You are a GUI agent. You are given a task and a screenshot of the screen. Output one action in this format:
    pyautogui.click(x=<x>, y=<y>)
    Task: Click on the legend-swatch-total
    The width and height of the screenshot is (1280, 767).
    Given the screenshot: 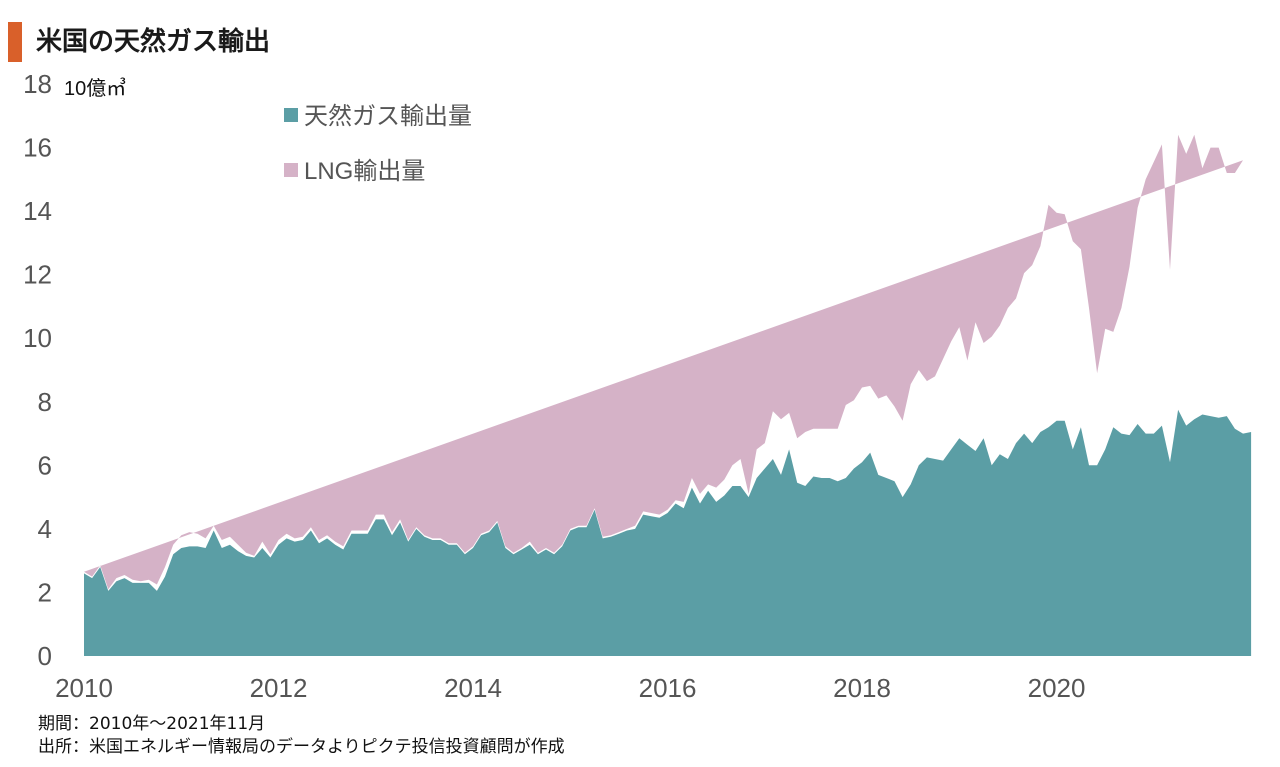 What is the action you would take?
    pyautogui.click(x=291, y=115)
    